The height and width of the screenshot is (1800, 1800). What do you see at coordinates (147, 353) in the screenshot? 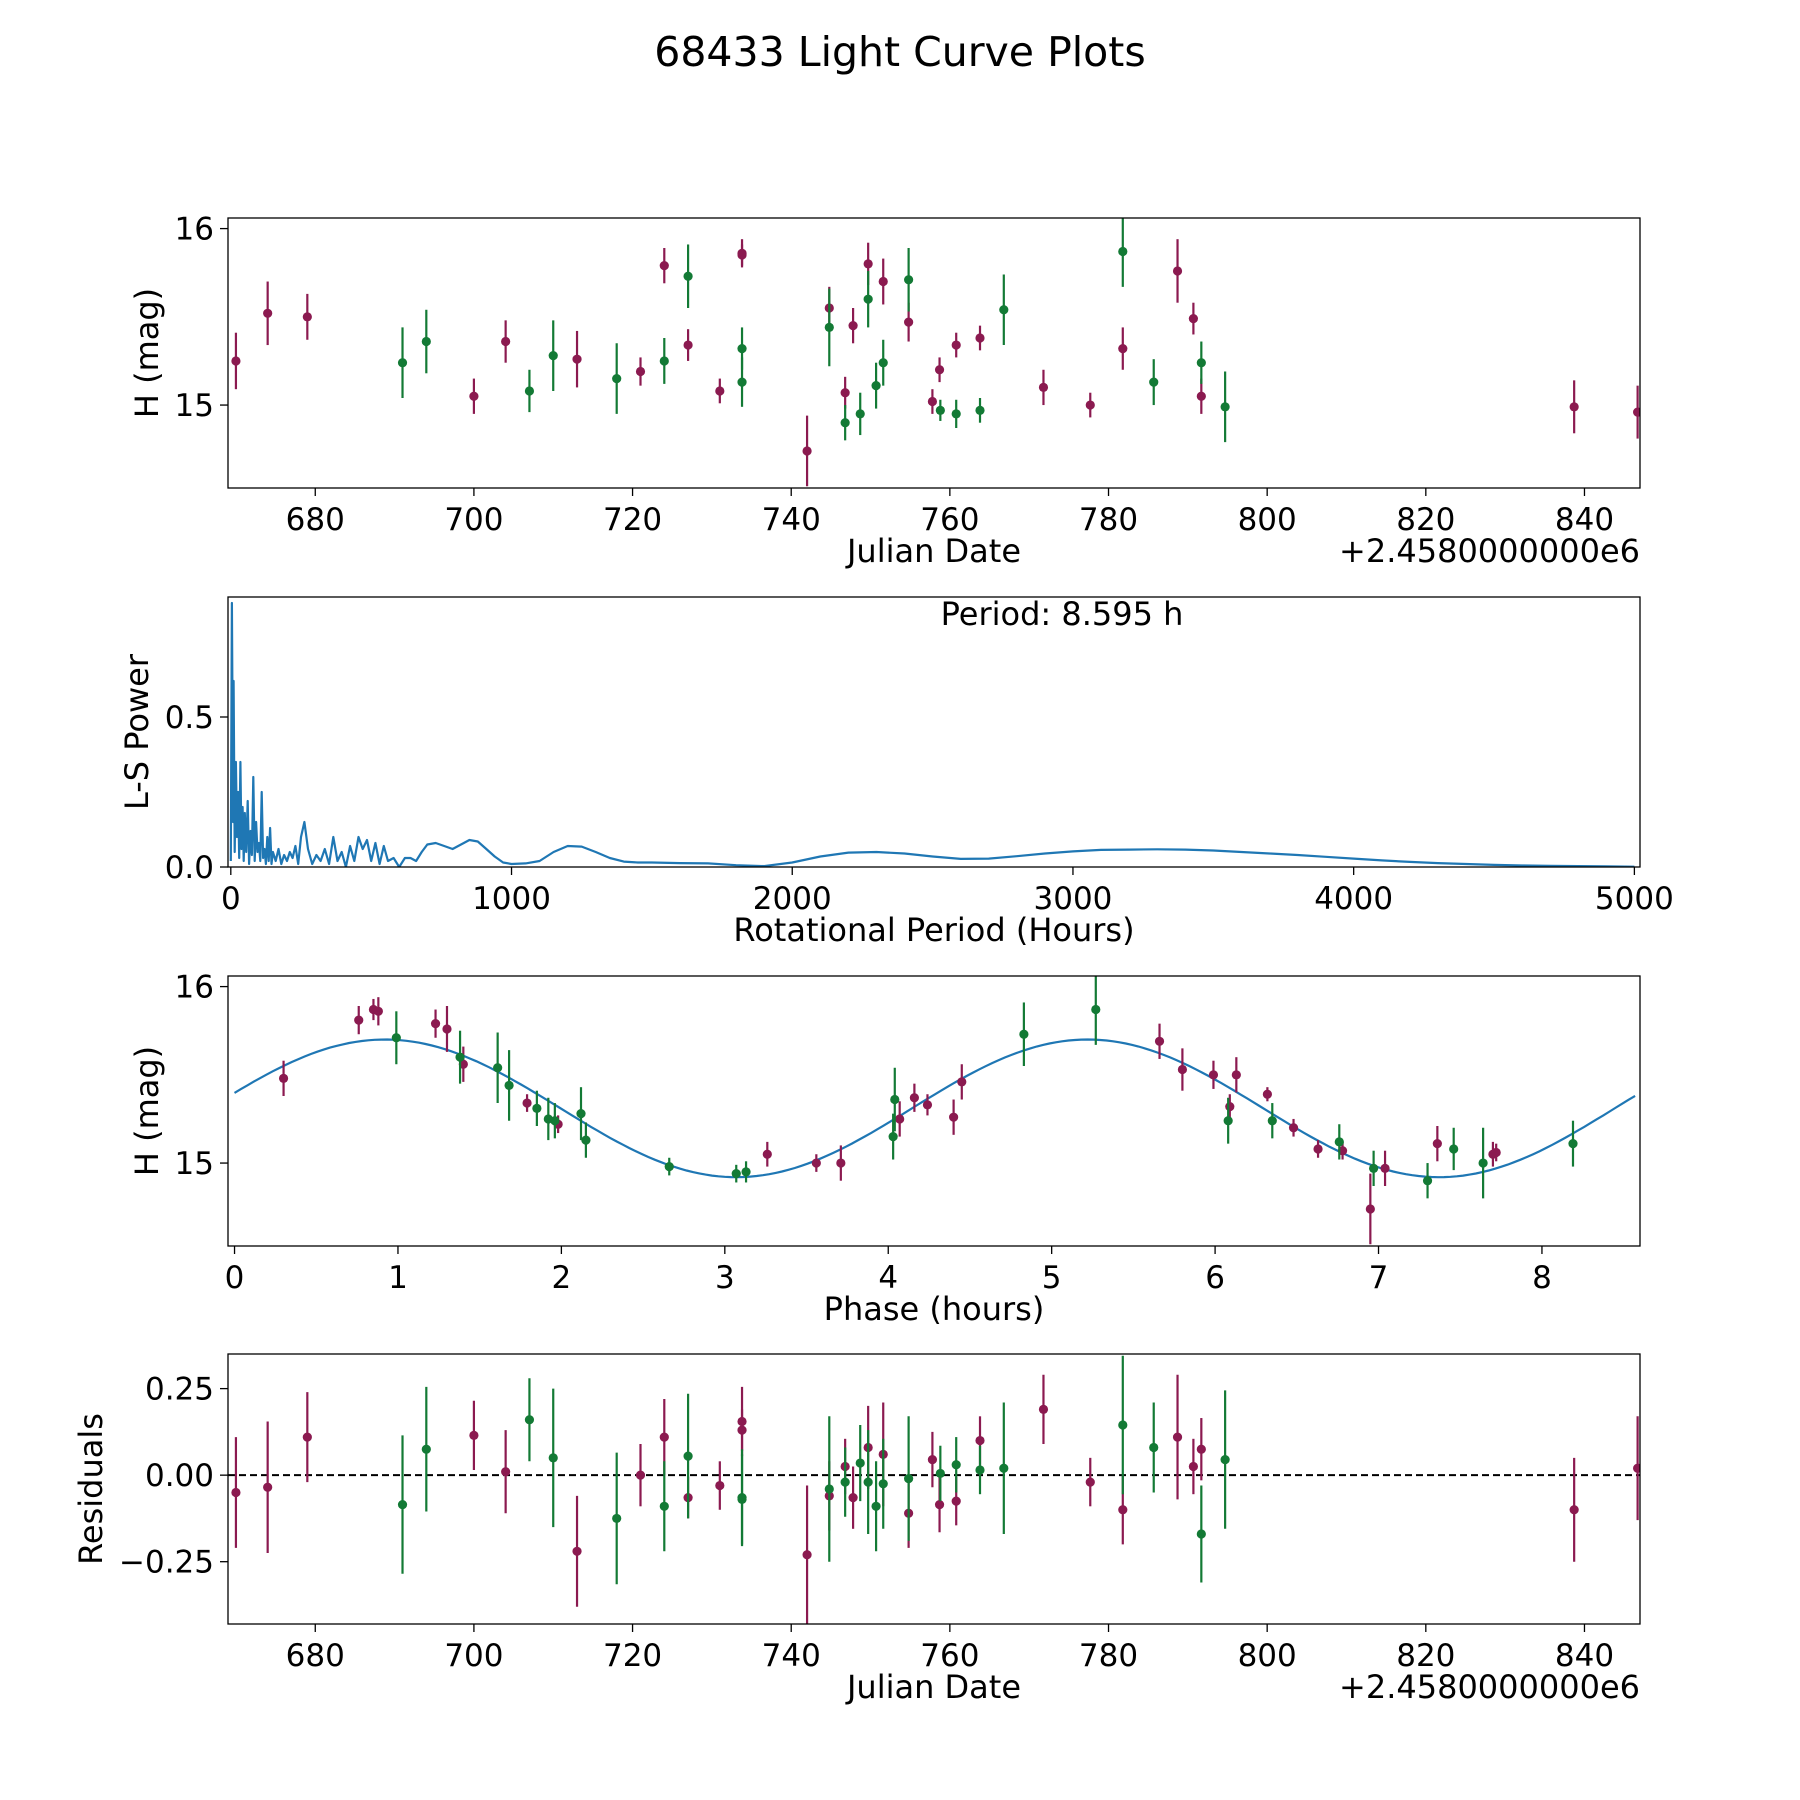
I see `lightcurve-ylabel: H (mag)` at bounding box center [147, 353].